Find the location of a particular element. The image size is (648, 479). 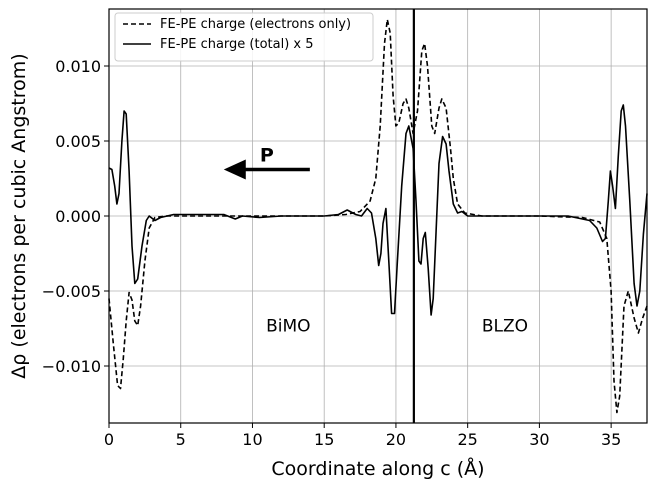

y-tick-label: −0.005 is located at coordinates (71, 291).